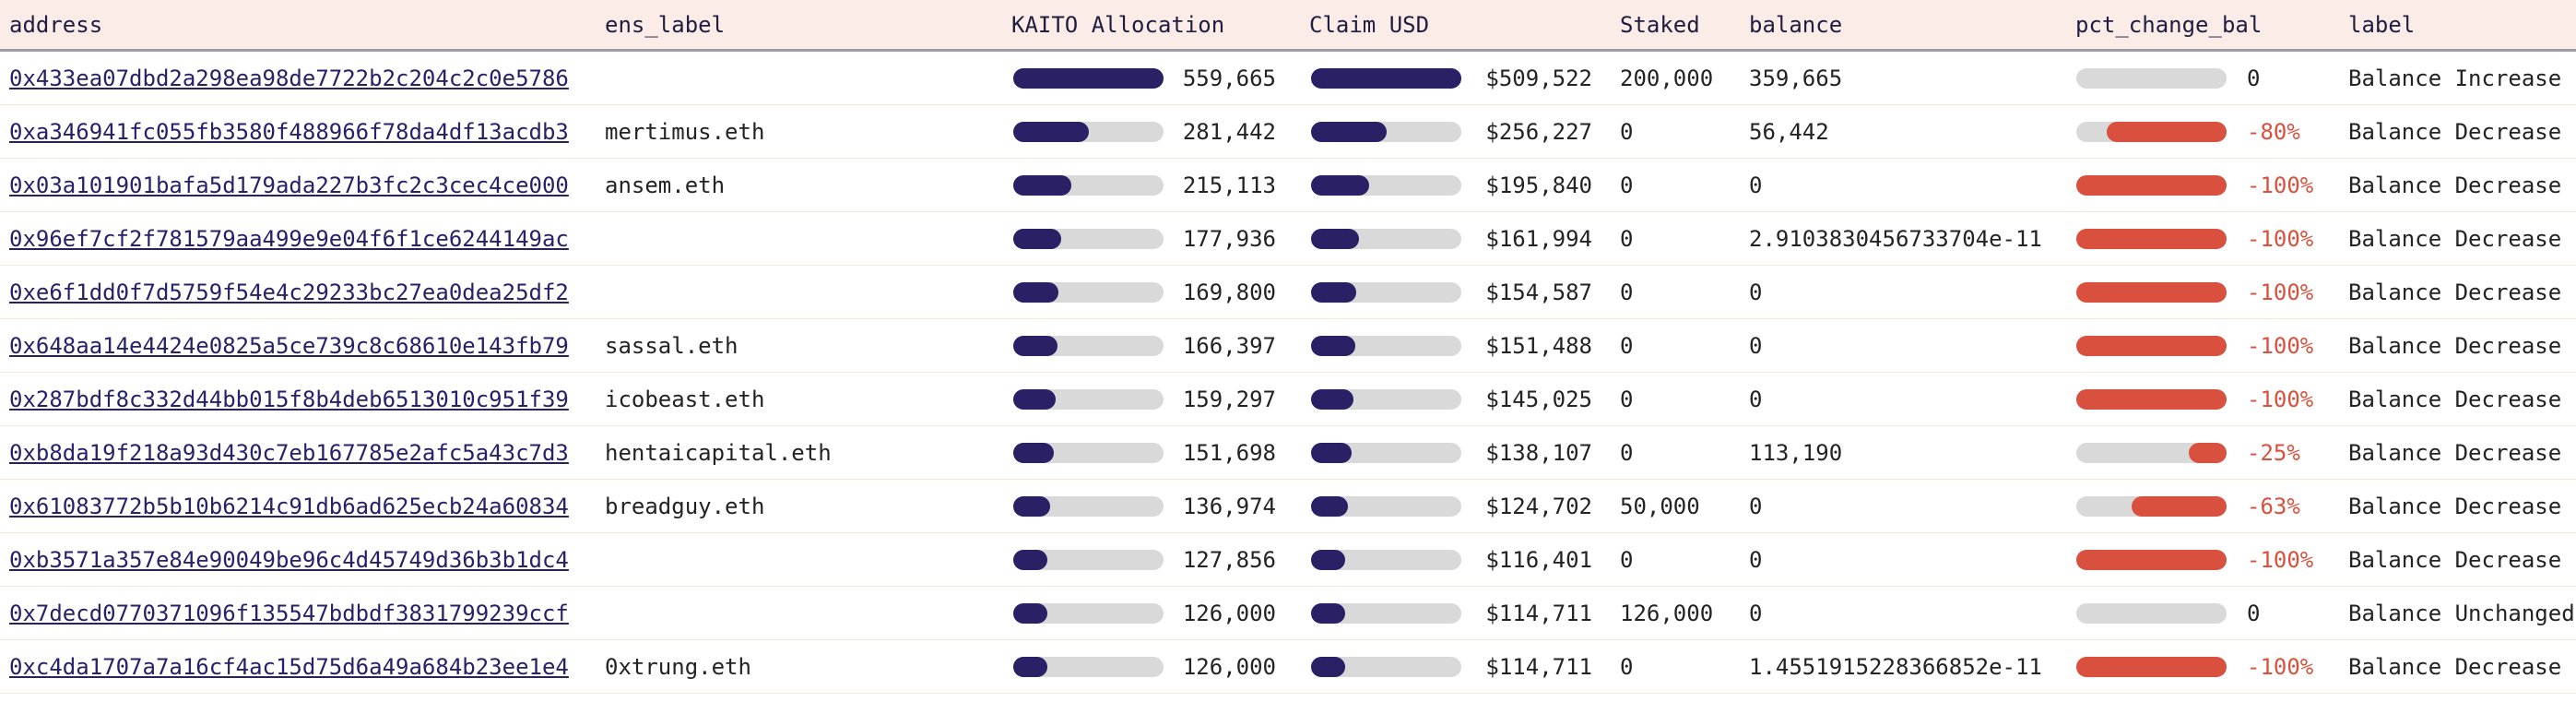 This screenshot has width=2576, height=714. I want to click on kaito-allocation-value: 151,698, so click(1229, 452).